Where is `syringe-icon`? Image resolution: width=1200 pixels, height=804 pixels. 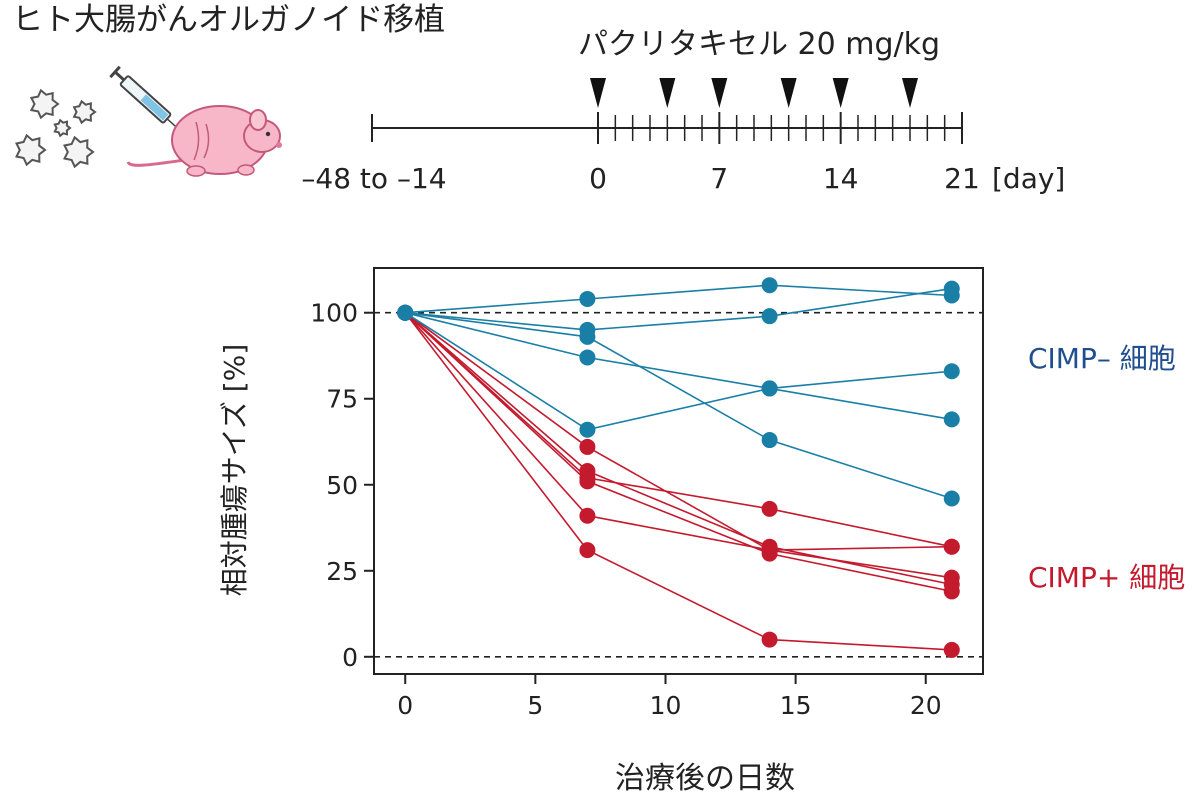
syringe-icon is located at coordinates (145, 98).